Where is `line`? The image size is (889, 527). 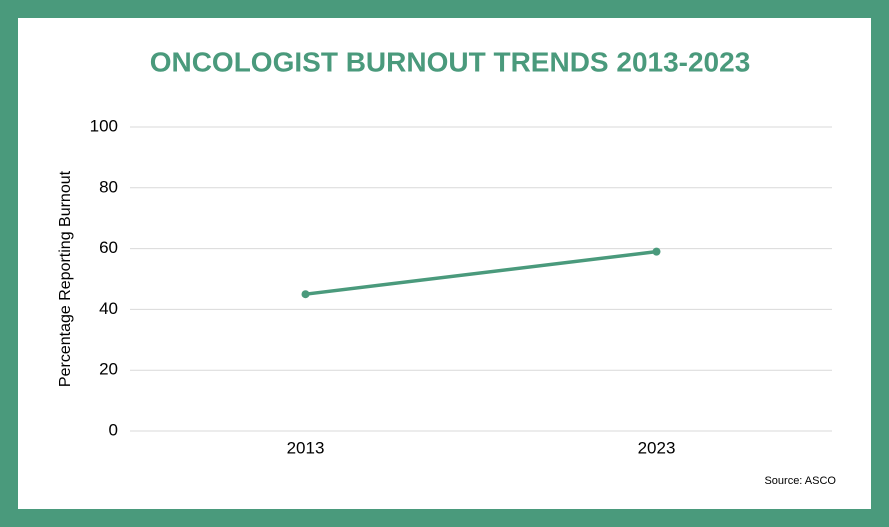 line is located at coordinates (481, 272).